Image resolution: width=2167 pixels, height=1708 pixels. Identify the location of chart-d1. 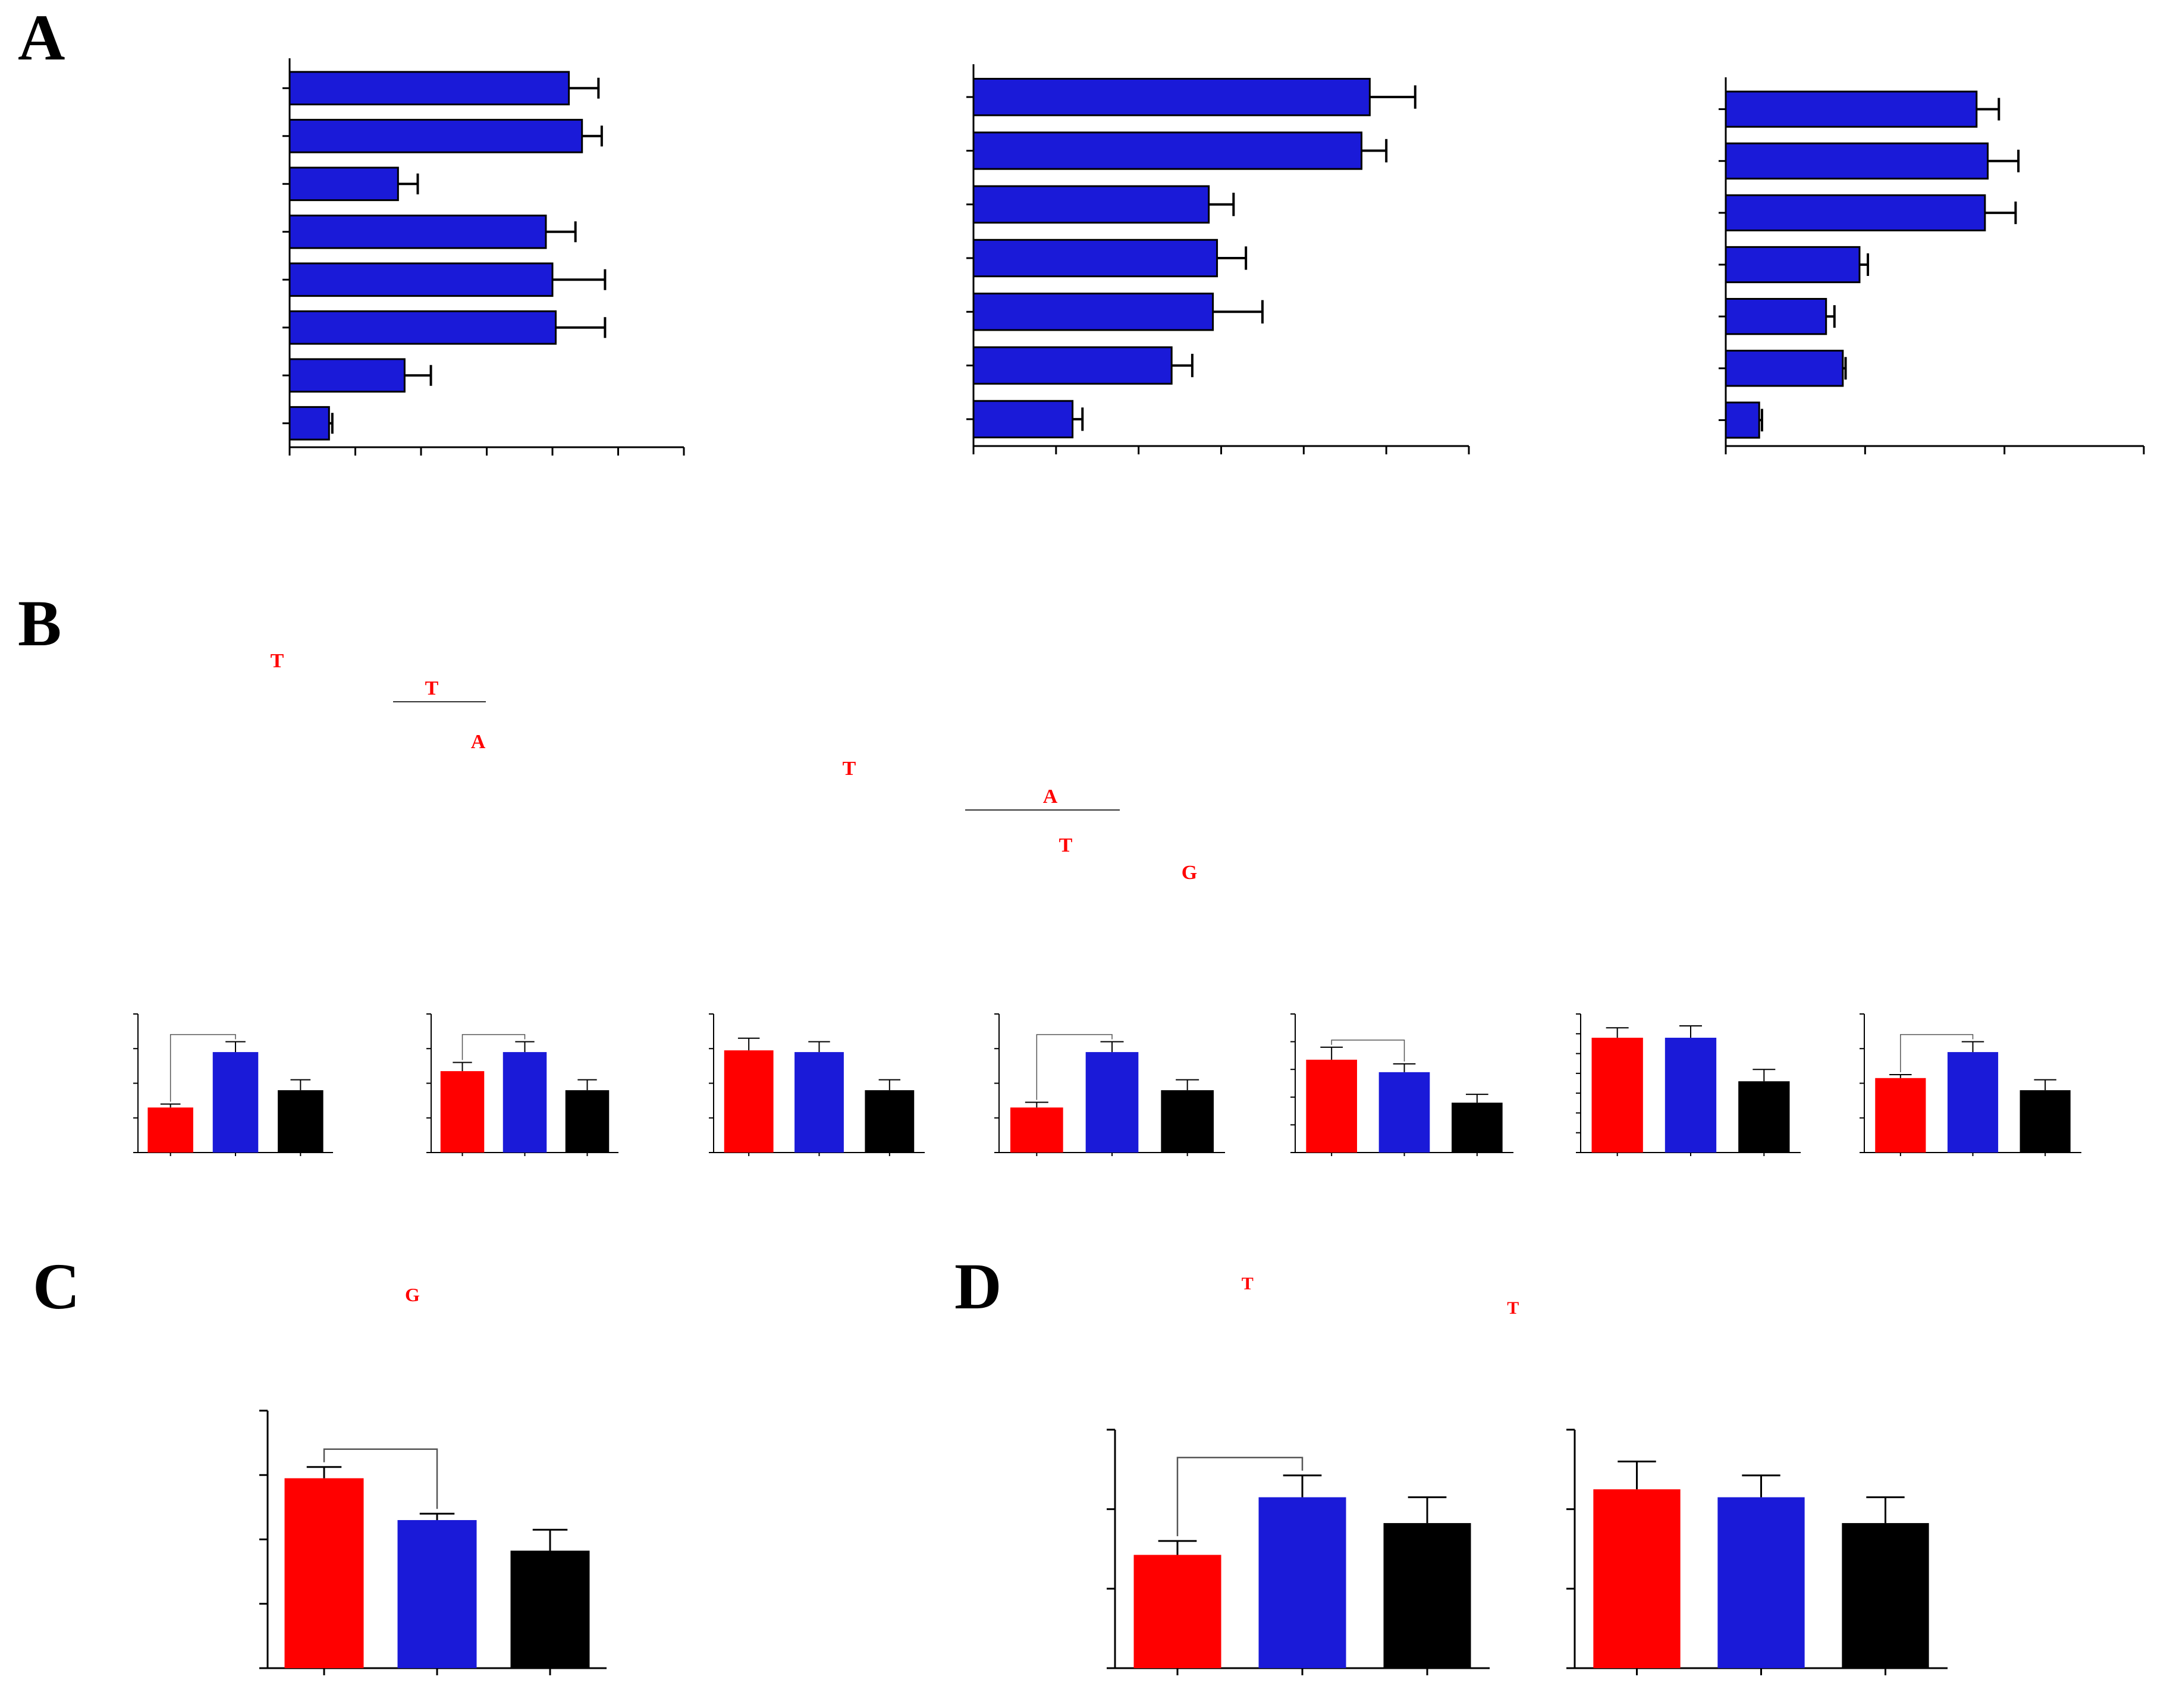
(1298, 1552).